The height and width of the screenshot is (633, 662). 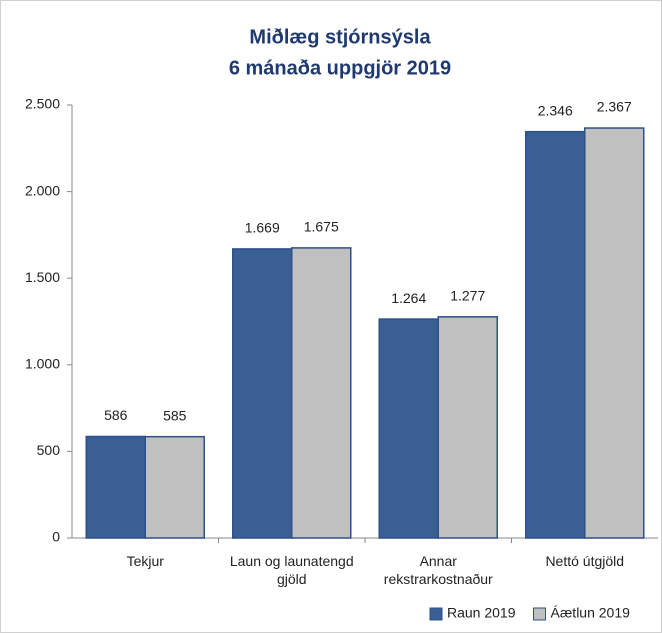 I want to click on y-tick-label: 2.500, so click(x=42, y=104).